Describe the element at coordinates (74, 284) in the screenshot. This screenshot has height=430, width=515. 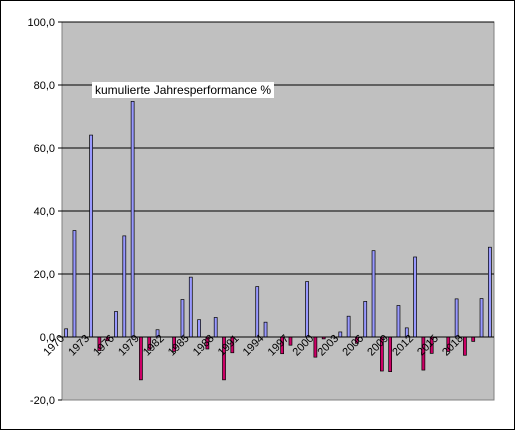
I see `bar-1971` at that location.